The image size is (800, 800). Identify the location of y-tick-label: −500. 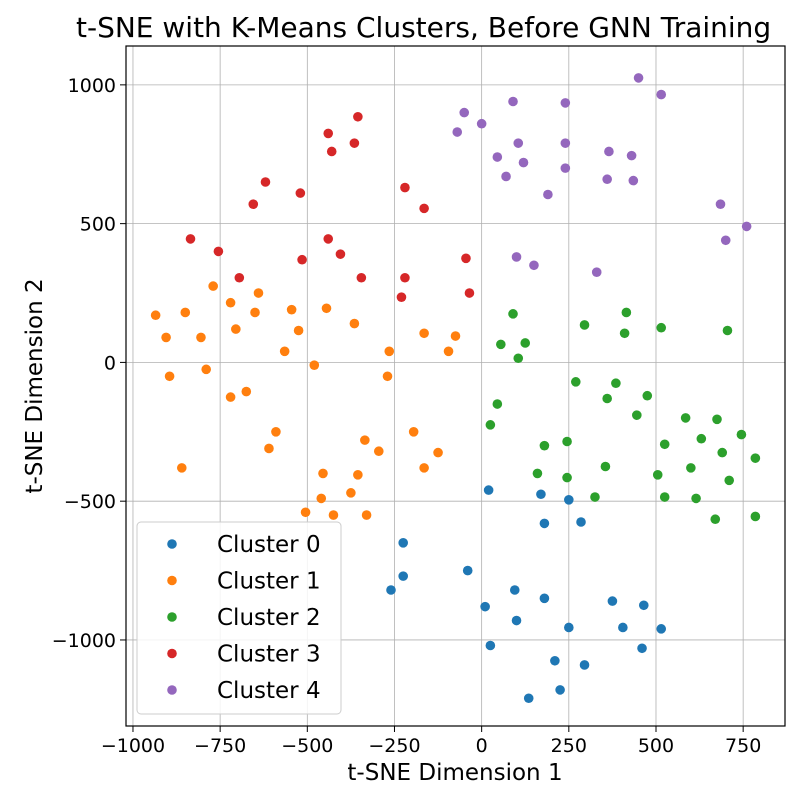
(90, 502).